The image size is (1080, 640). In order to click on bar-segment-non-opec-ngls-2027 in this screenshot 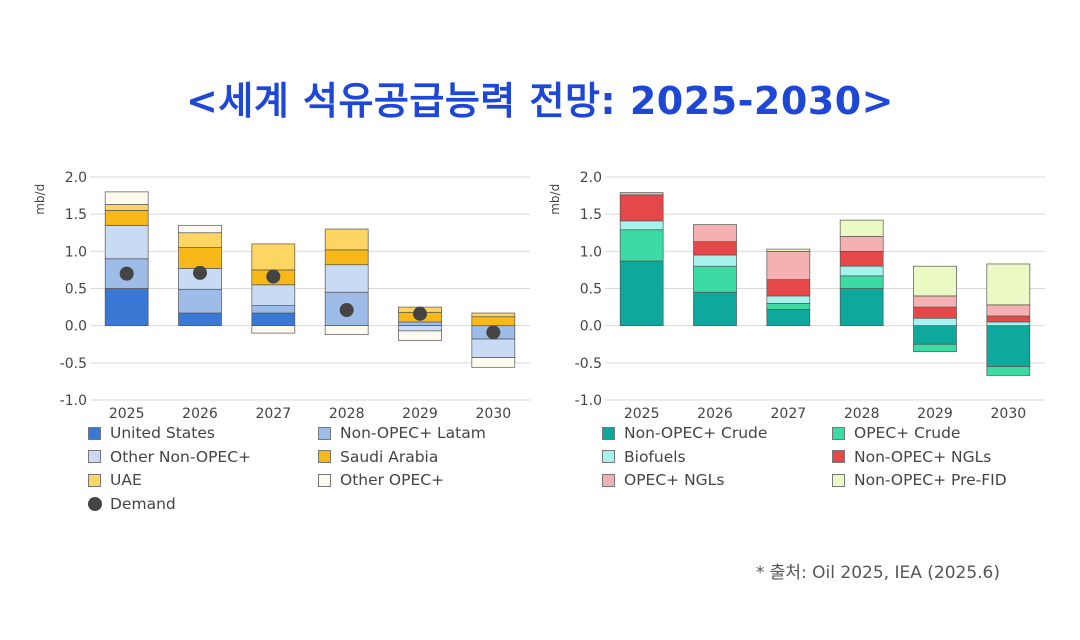, I will do `click(788, 288)`.